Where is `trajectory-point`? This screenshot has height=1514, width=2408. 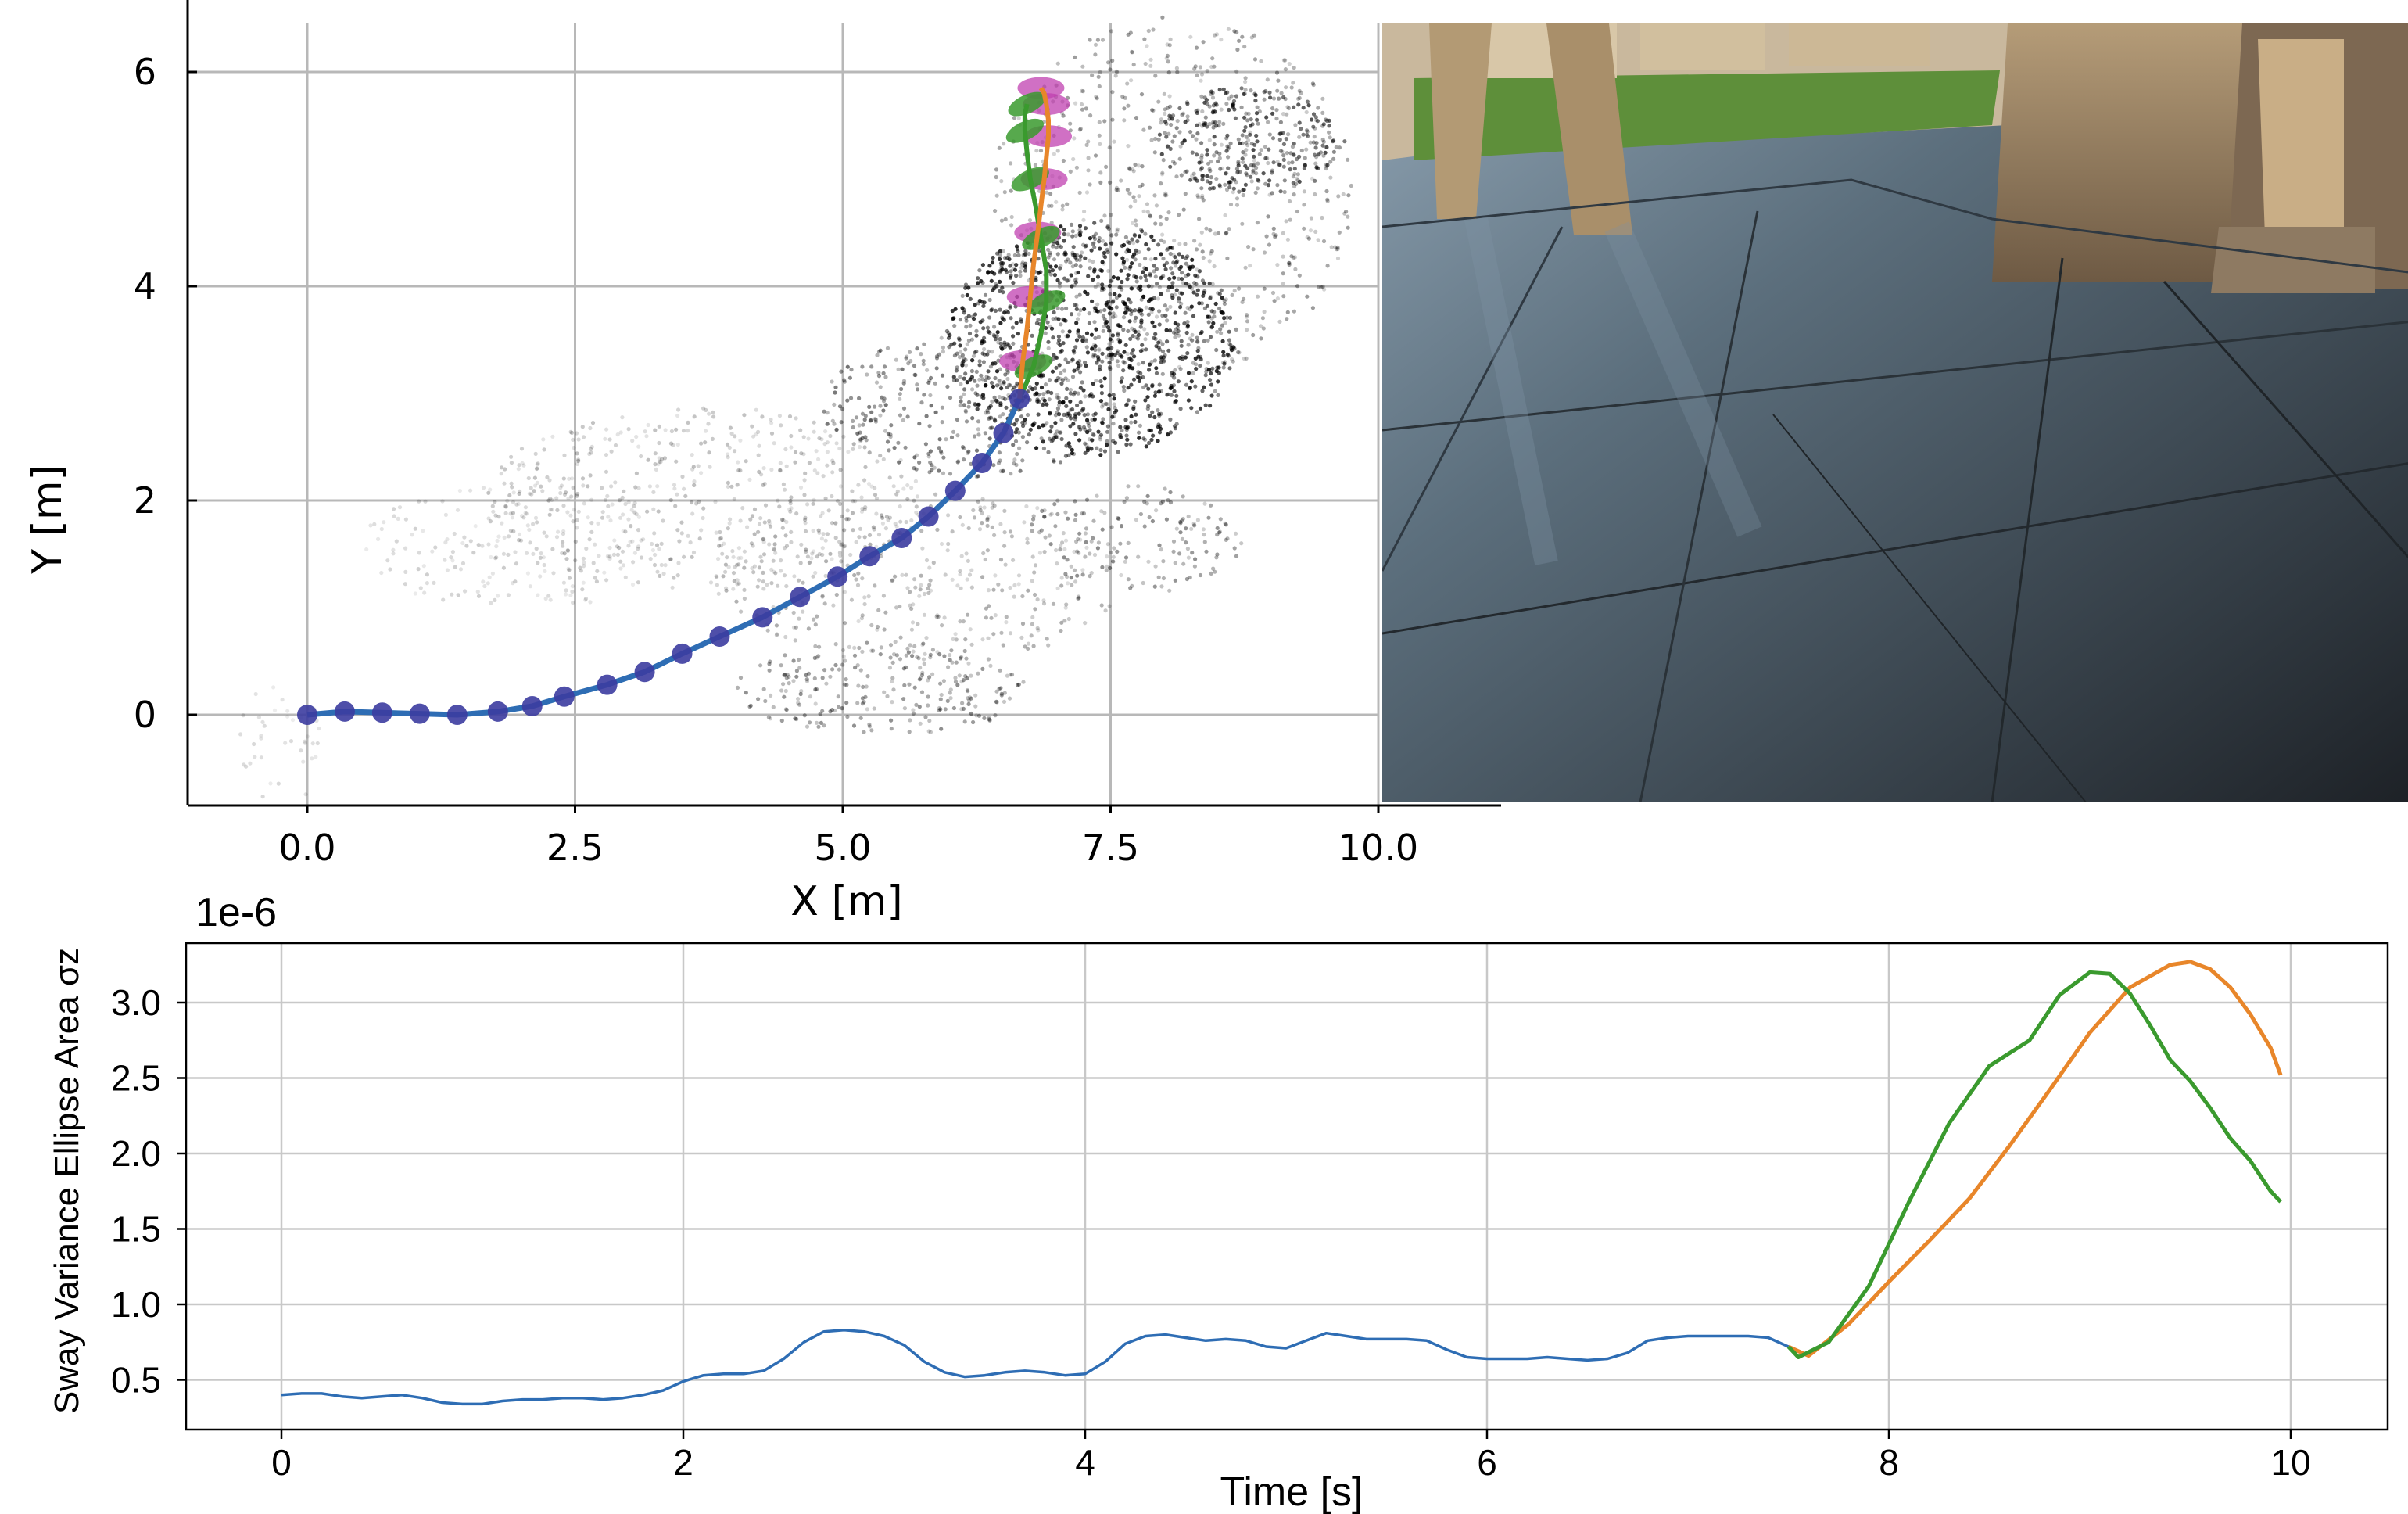 trajectory-point is located at coordinates (564, 697).